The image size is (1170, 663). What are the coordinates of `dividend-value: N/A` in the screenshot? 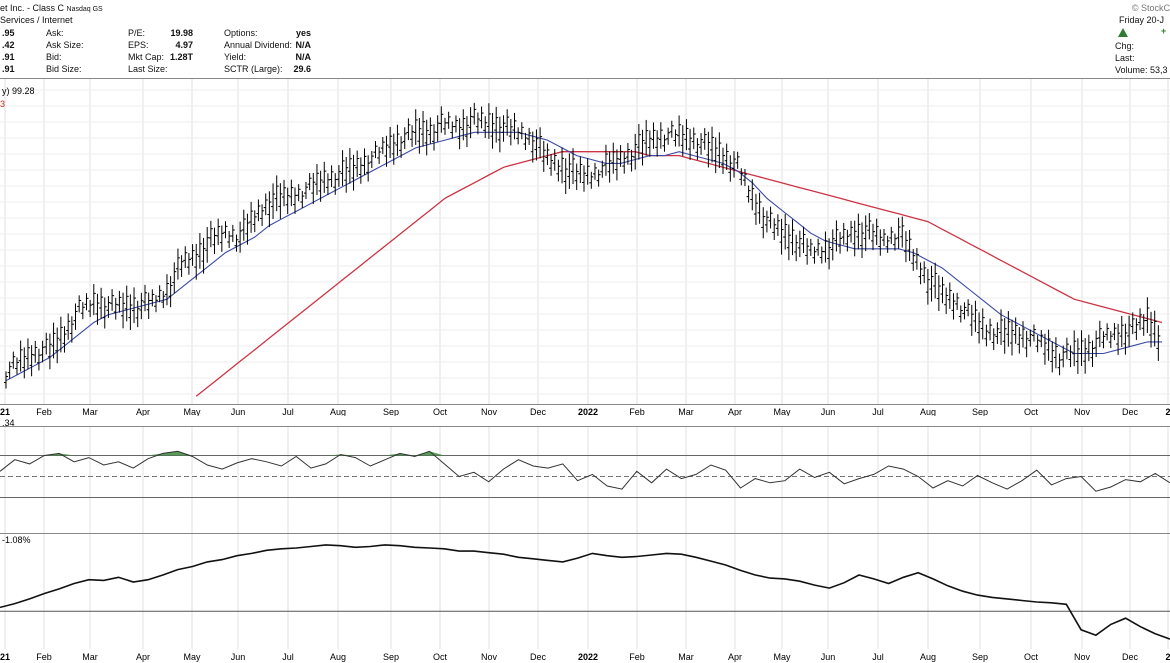 It's located at (303, 45).